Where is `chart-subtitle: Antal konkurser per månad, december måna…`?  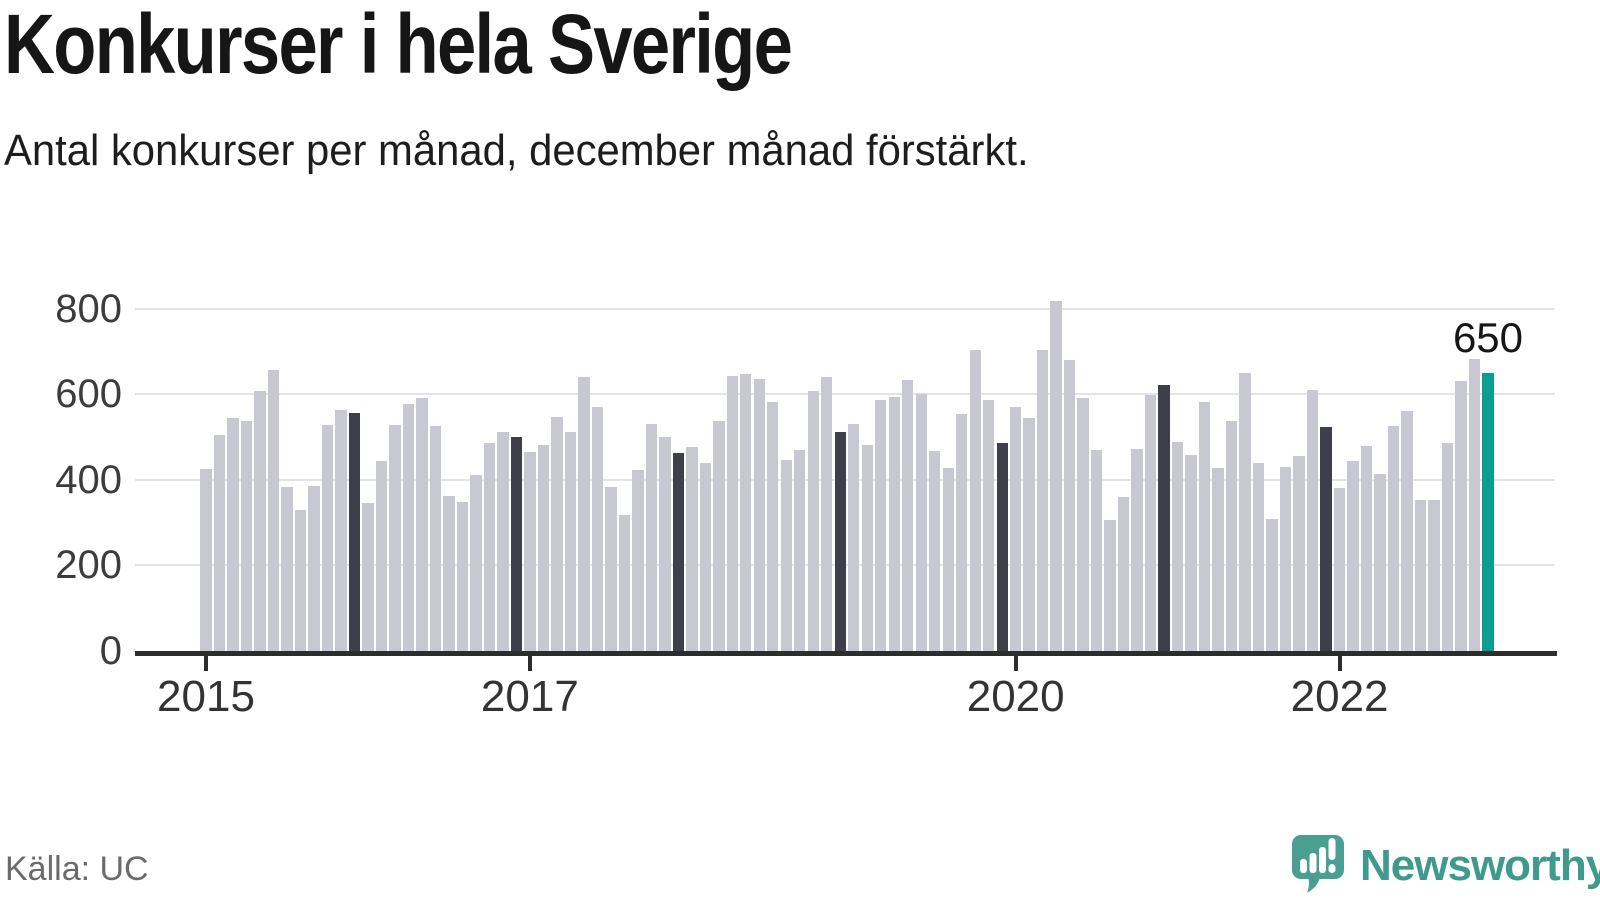 chart-subtitle: Antal konkurser per månad, december måna… is located at coordinates (516, 150).